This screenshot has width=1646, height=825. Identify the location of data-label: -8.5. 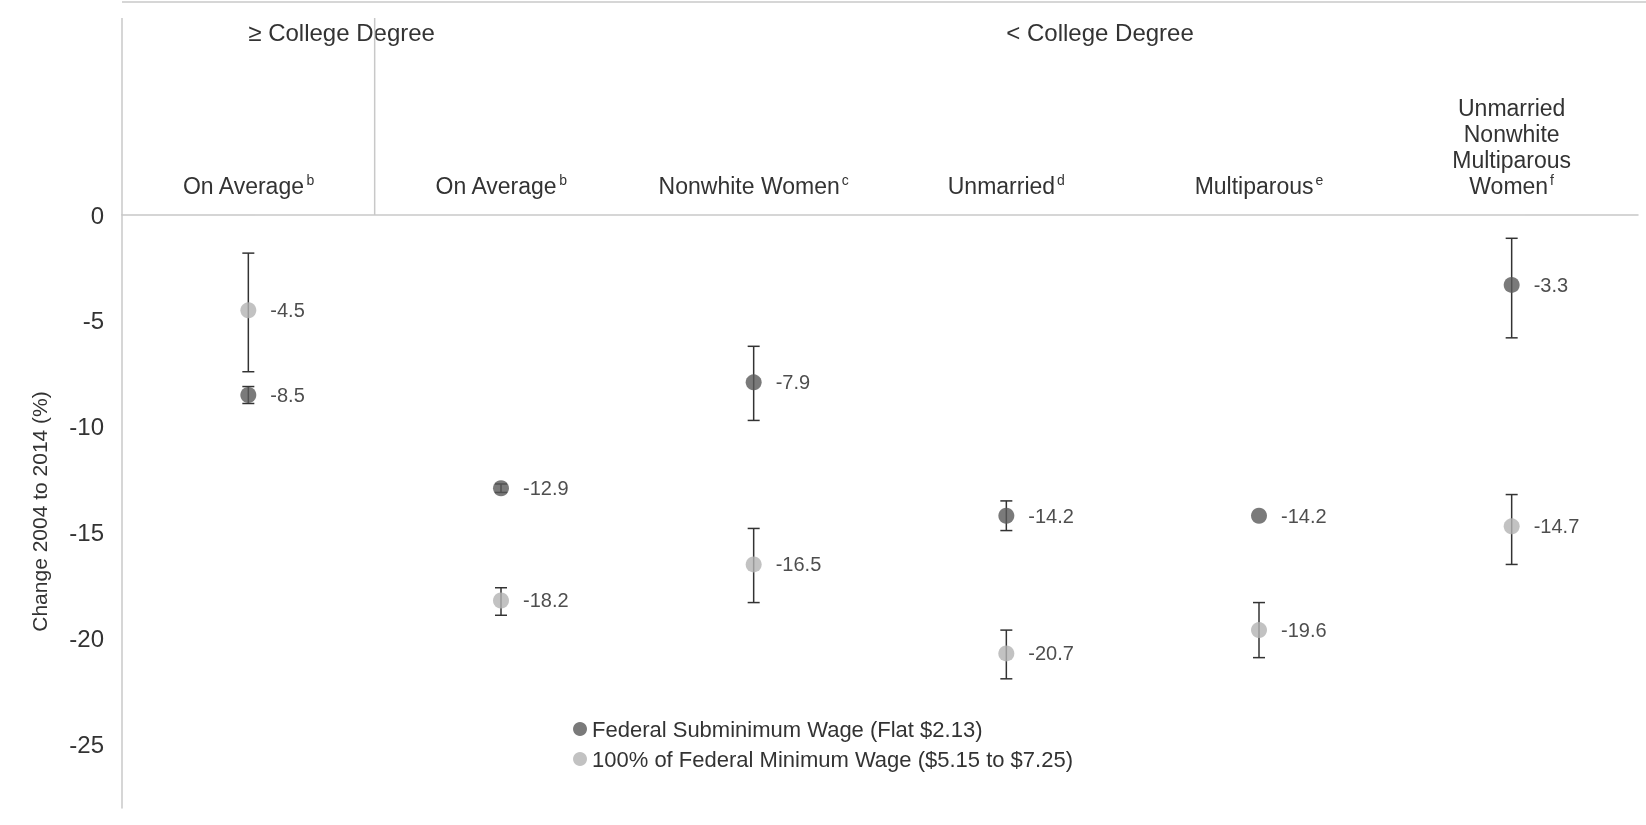
(287, 395).